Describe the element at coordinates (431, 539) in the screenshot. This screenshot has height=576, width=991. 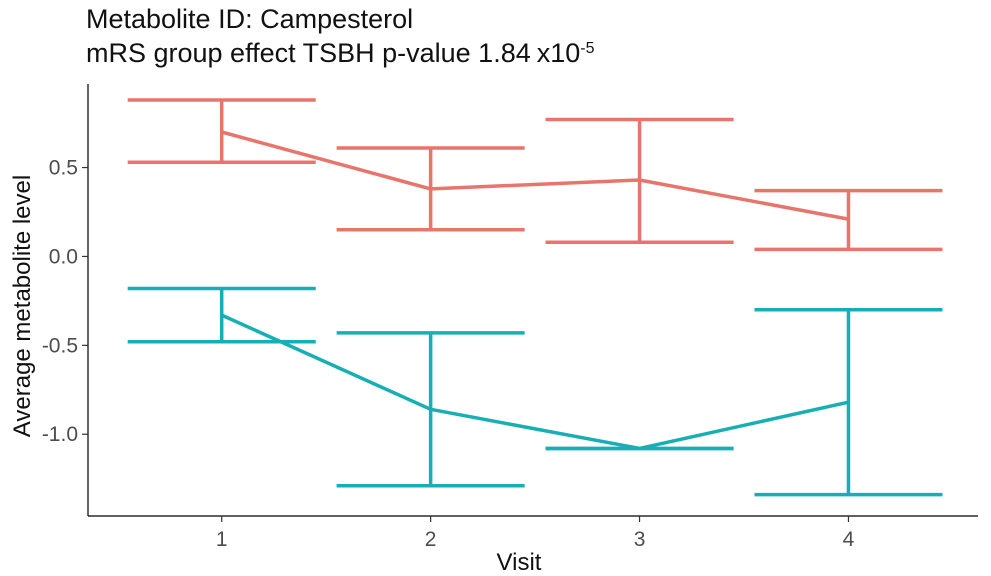
I see `x-tick-label: 2` at that location.